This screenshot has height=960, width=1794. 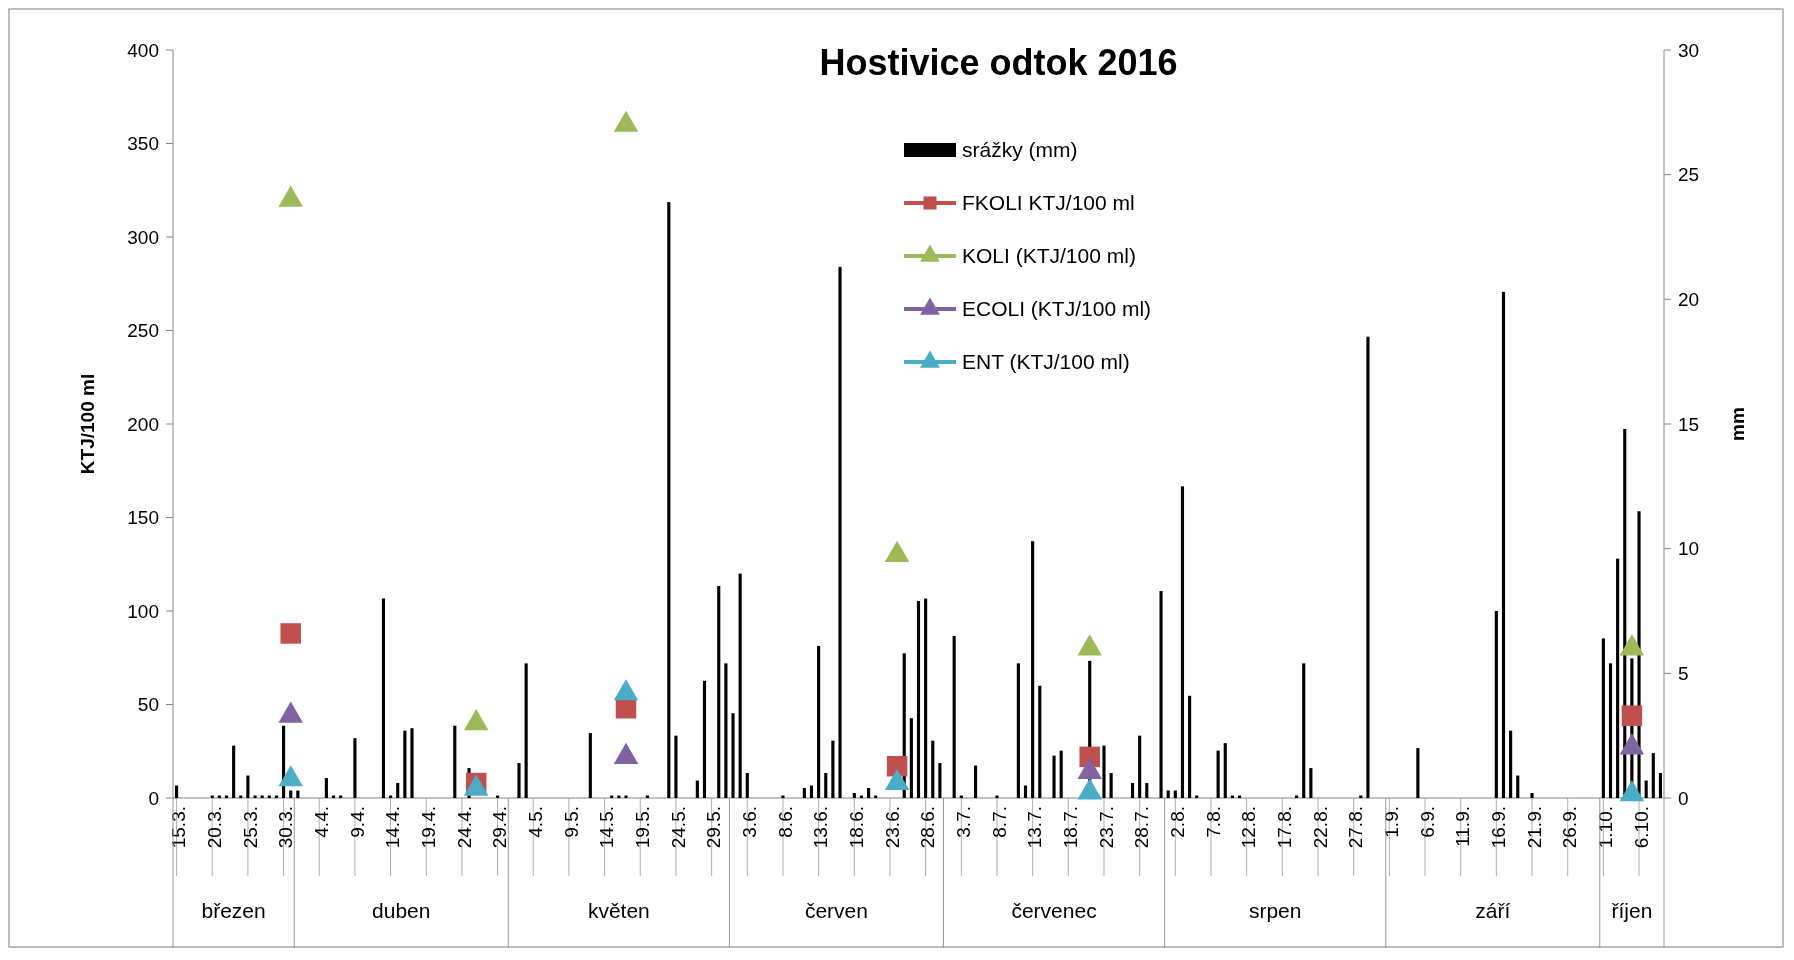 What do you see at coordinates (785, 822) in the screenshot?
I see `x-tick-label: 8.6.` at bounding box center [785, 822].